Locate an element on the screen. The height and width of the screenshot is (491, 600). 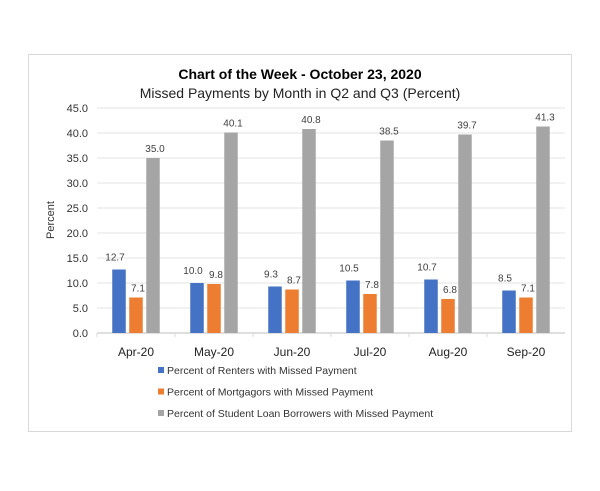
chart-title: Chart of the Week - October 23, 2020 is located at coordinates (299, 74).